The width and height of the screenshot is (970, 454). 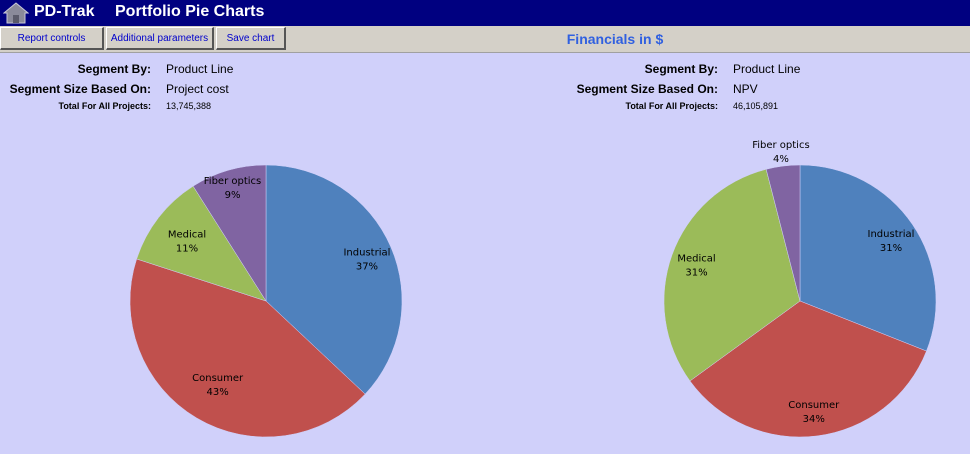 What do you see at coordinates (814, 419) in the screenshot?
I see `slice-percent-consumer: 34%` at bounding box center [814, 419].